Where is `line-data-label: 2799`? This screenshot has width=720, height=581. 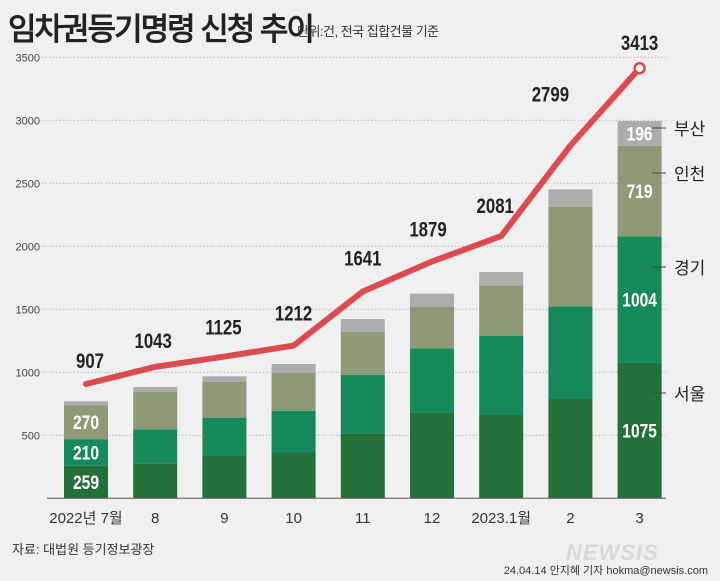 line-data-label: 2799 is located at coordinates (550, 95).